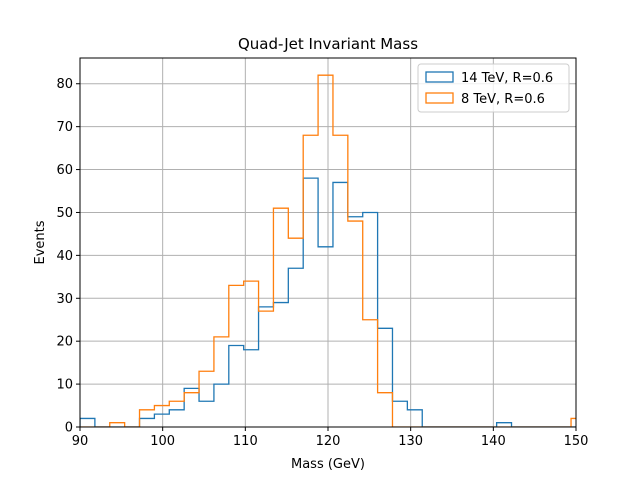 The width and height of the screenshot is (640, 480). What do you see at coordinates (493, 441) in the screenshot?
I see `x-tick-label: 140` at bounding box center [493, 441].